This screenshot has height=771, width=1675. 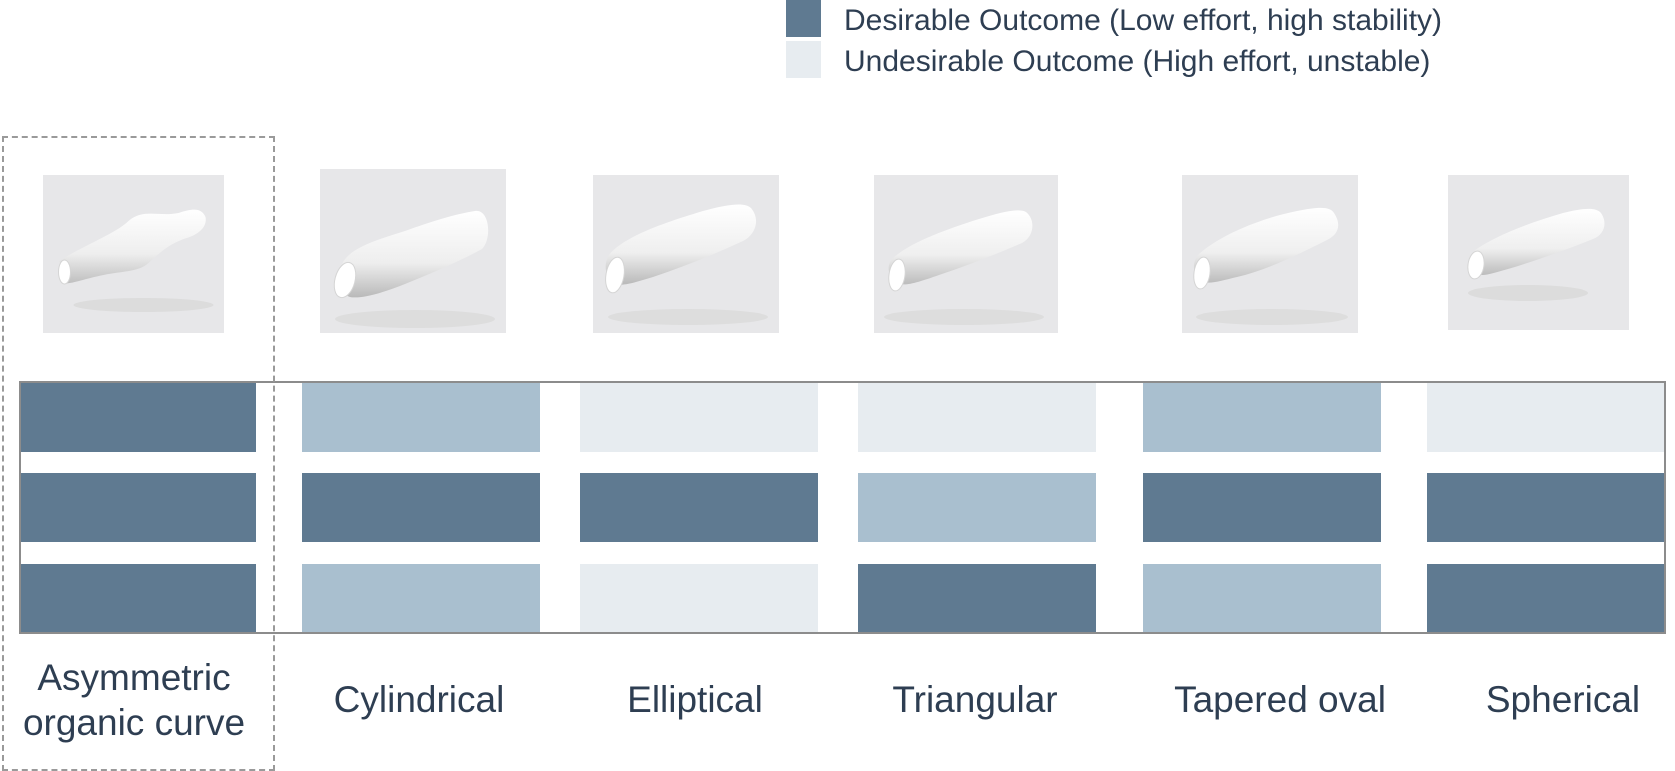 I want to click on column-label-6: Spherical, so click(x=1544, y=699).